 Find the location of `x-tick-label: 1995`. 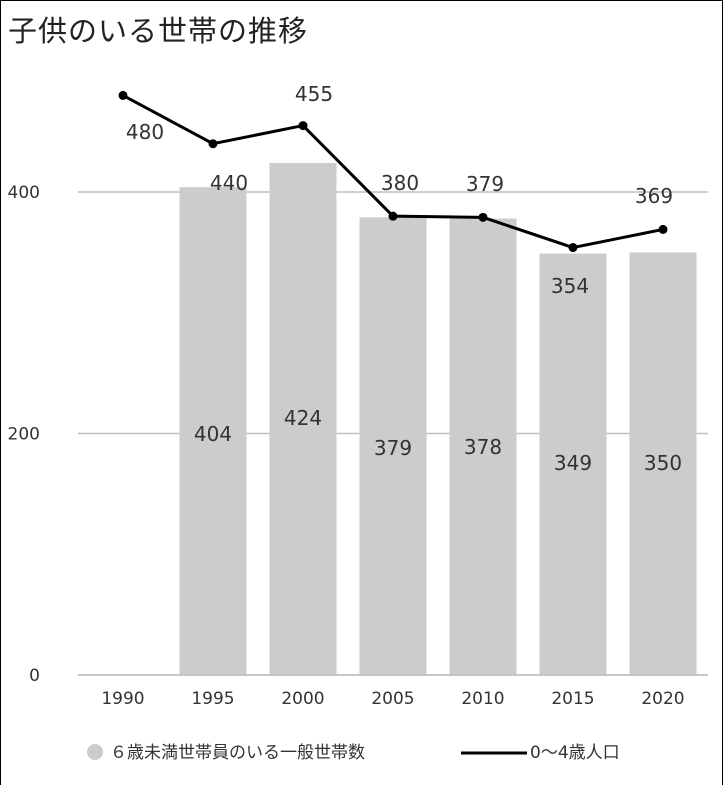

x-tick-label: 1995 is located at coordinates (212, 699).